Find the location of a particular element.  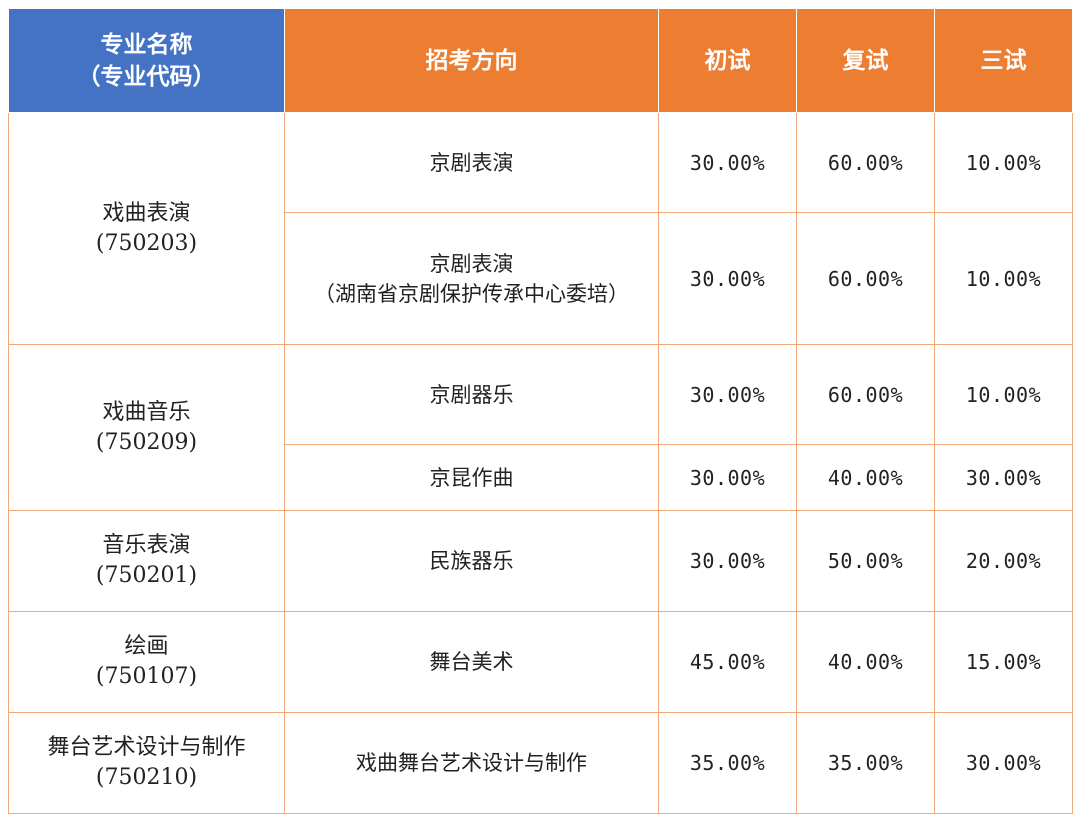

direction-name: 舞台美术 is located at coordinates (471, 662).